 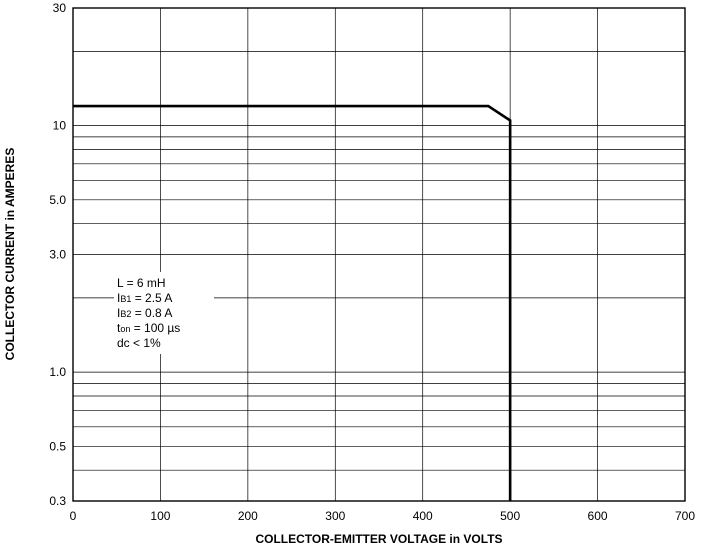 I want to click on y-tick-label: 1.0, so click(x=57, y=372).